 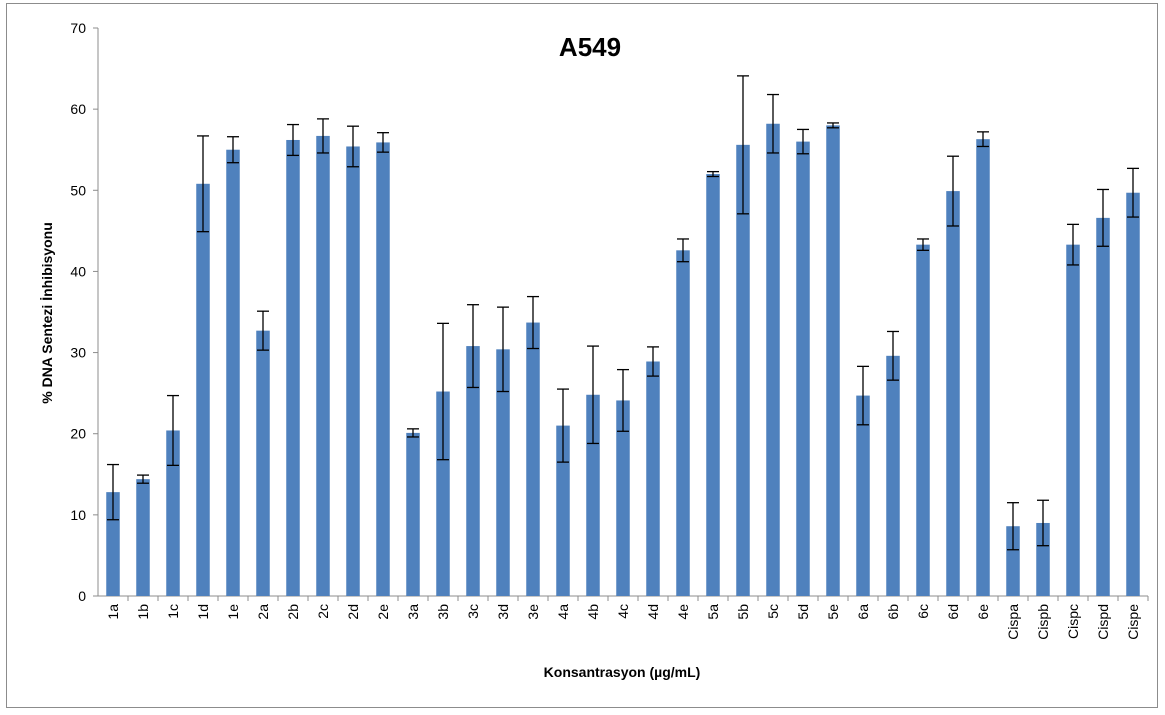 I want to click on x-tick-label: 6d, so click(x=953, y=612).